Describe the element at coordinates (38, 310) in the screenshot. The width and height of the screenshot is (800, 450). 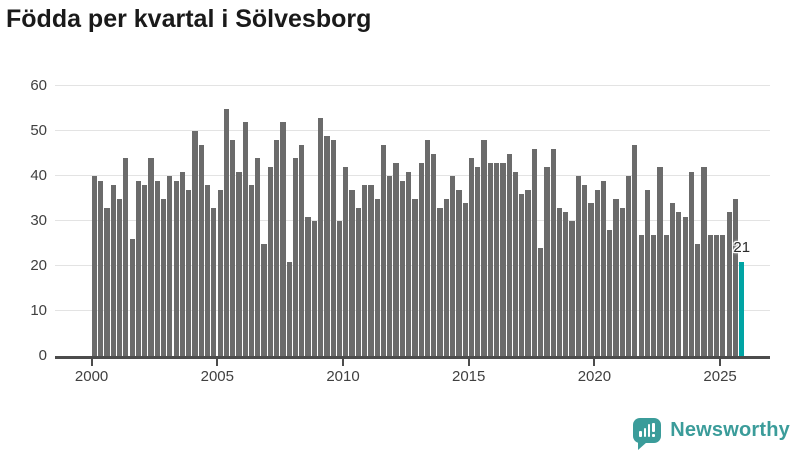
I see `y-axis-label-10: 10` at that location.